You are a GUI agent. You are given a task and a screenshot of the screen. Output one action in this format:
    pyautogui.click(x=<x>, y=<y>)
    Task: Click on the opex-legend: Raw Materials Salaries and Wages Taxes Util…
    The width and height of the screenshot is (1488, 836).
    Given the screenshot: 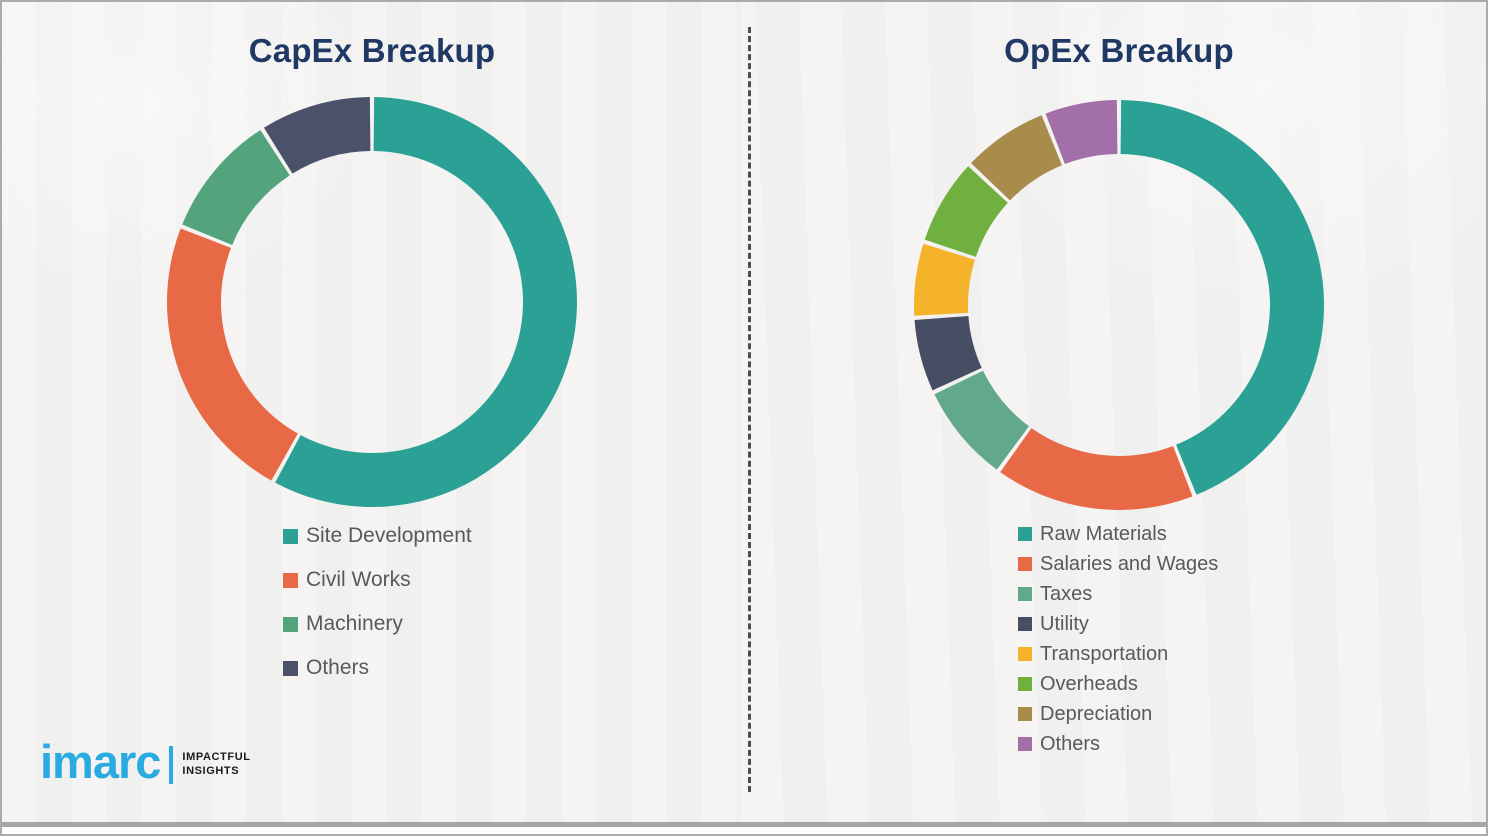 What is the action you would take?
    pyautogui.click(x=1118, y=639)
    